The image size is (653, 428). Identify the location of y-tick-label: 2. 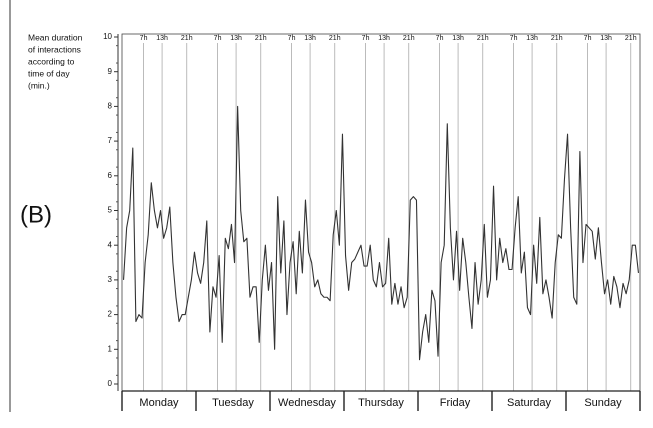
(110, 314).